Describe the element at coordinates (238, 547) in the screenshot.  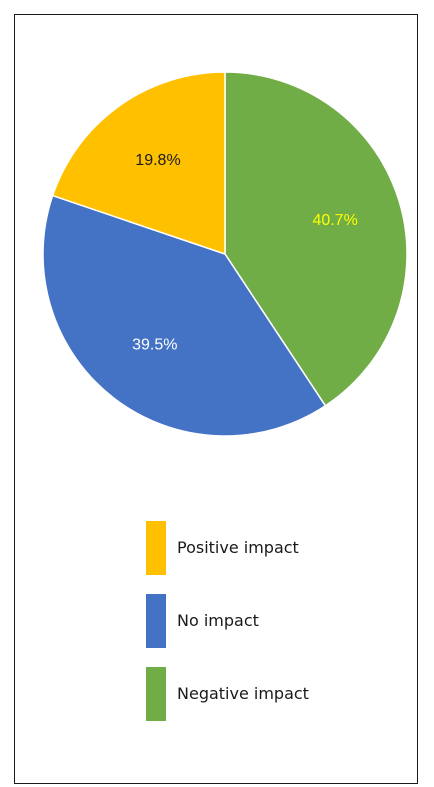
I see `legend-label-positive-impact: Positive impact` at that location.